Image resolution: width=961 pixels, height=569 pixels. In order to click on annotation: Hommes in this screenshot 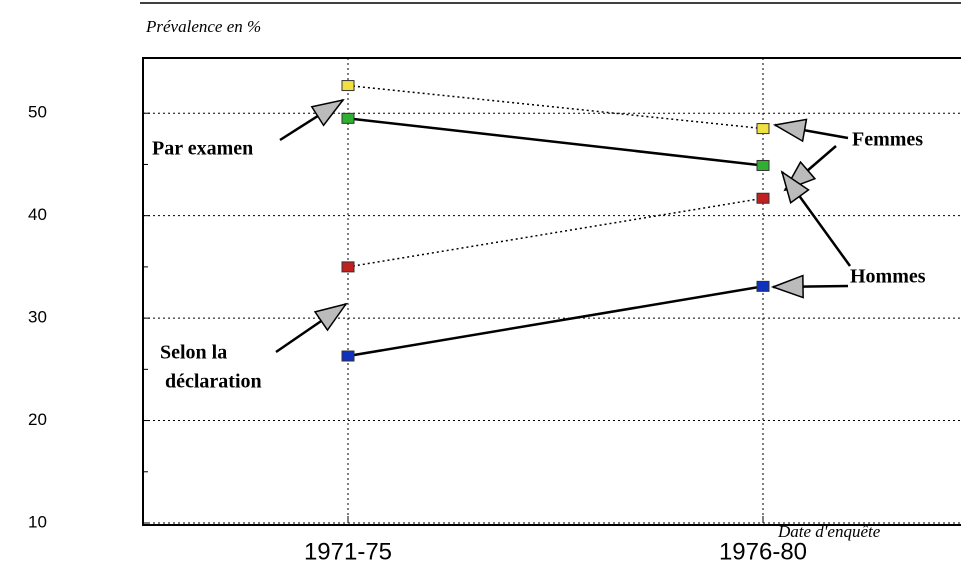, I will do `click(888, 277)`.